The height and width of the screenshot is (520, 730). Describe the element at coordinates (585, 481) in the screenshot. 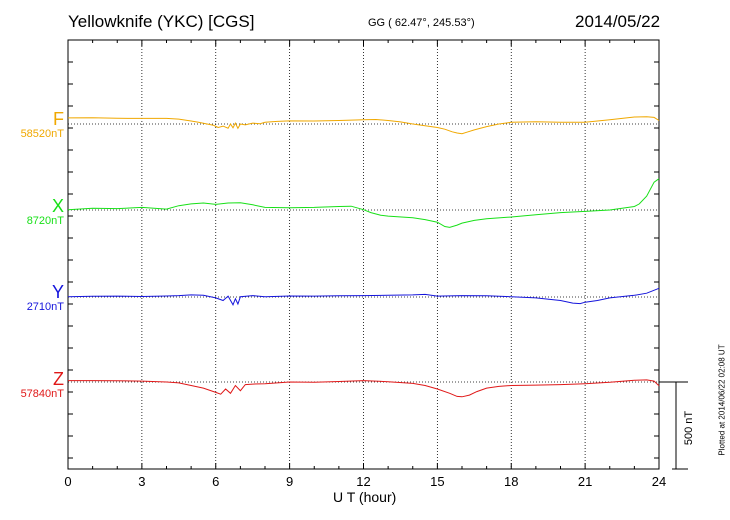

I see `x-tick-label: 21` at that location.